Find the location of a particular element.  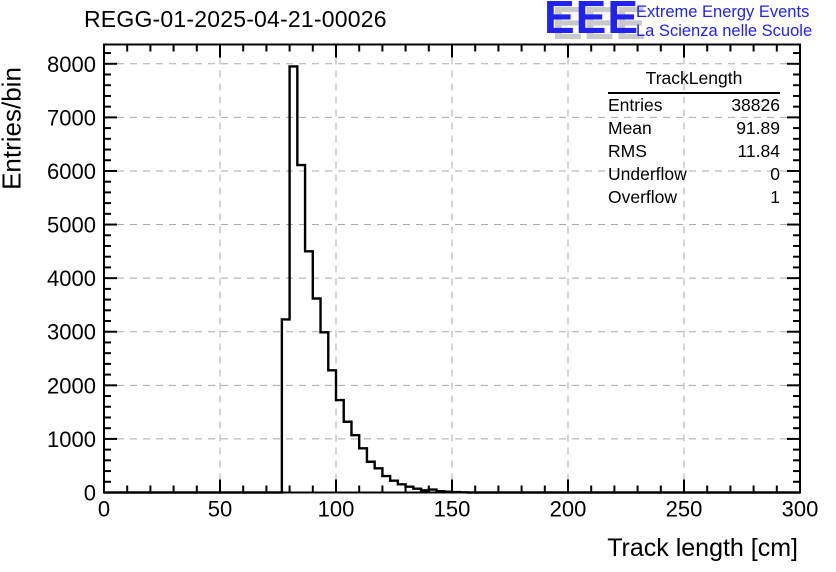

y-axis-title: Entries/bin is located at coordinates (13, 128).